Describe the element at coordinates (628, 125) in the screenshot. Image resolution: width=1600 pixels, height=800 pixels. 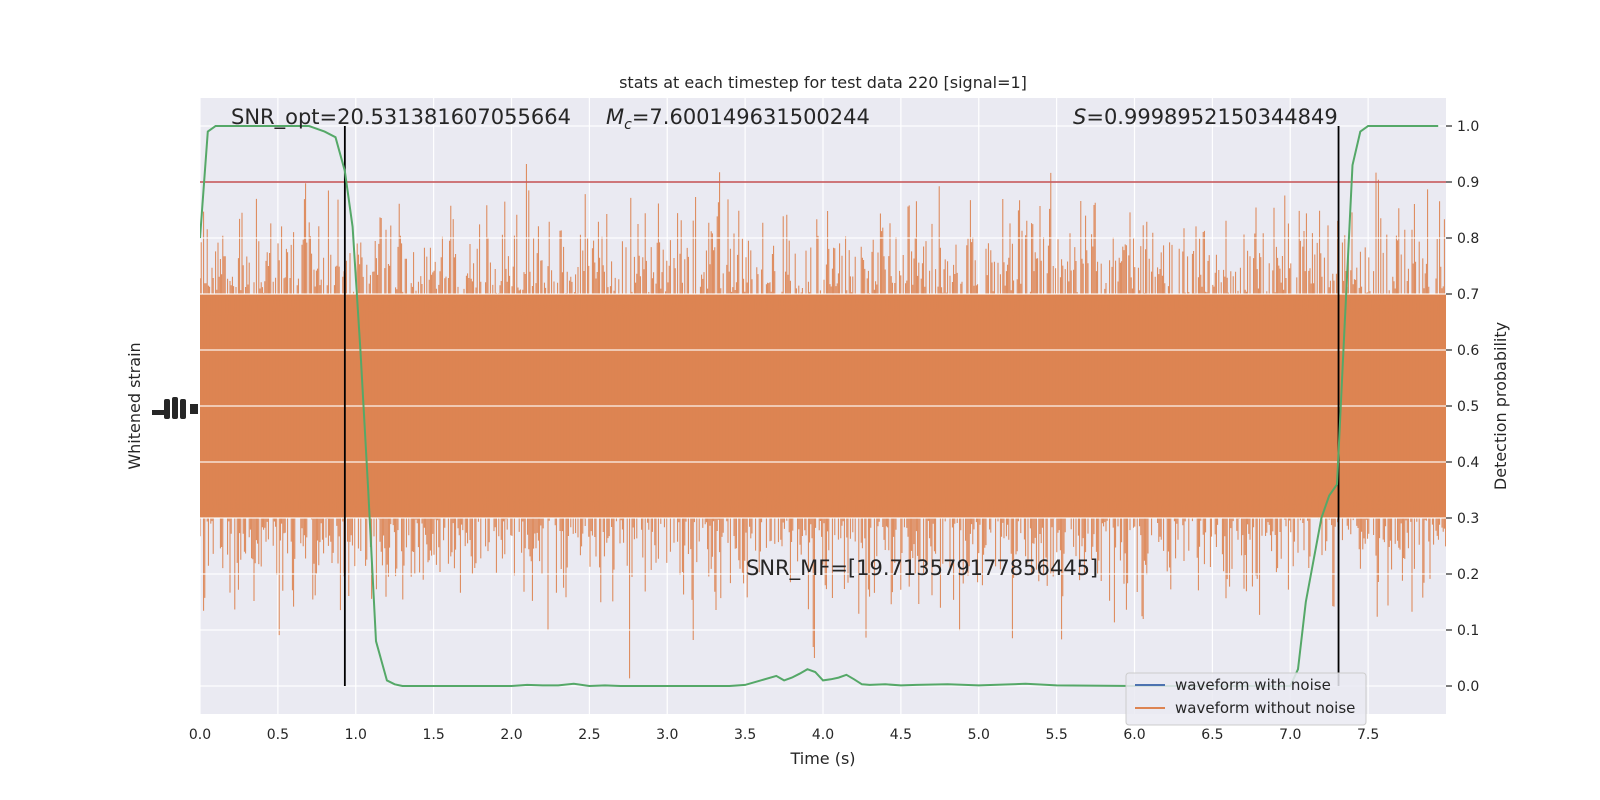
I see `chirp-mass-subscript: c` at that location.